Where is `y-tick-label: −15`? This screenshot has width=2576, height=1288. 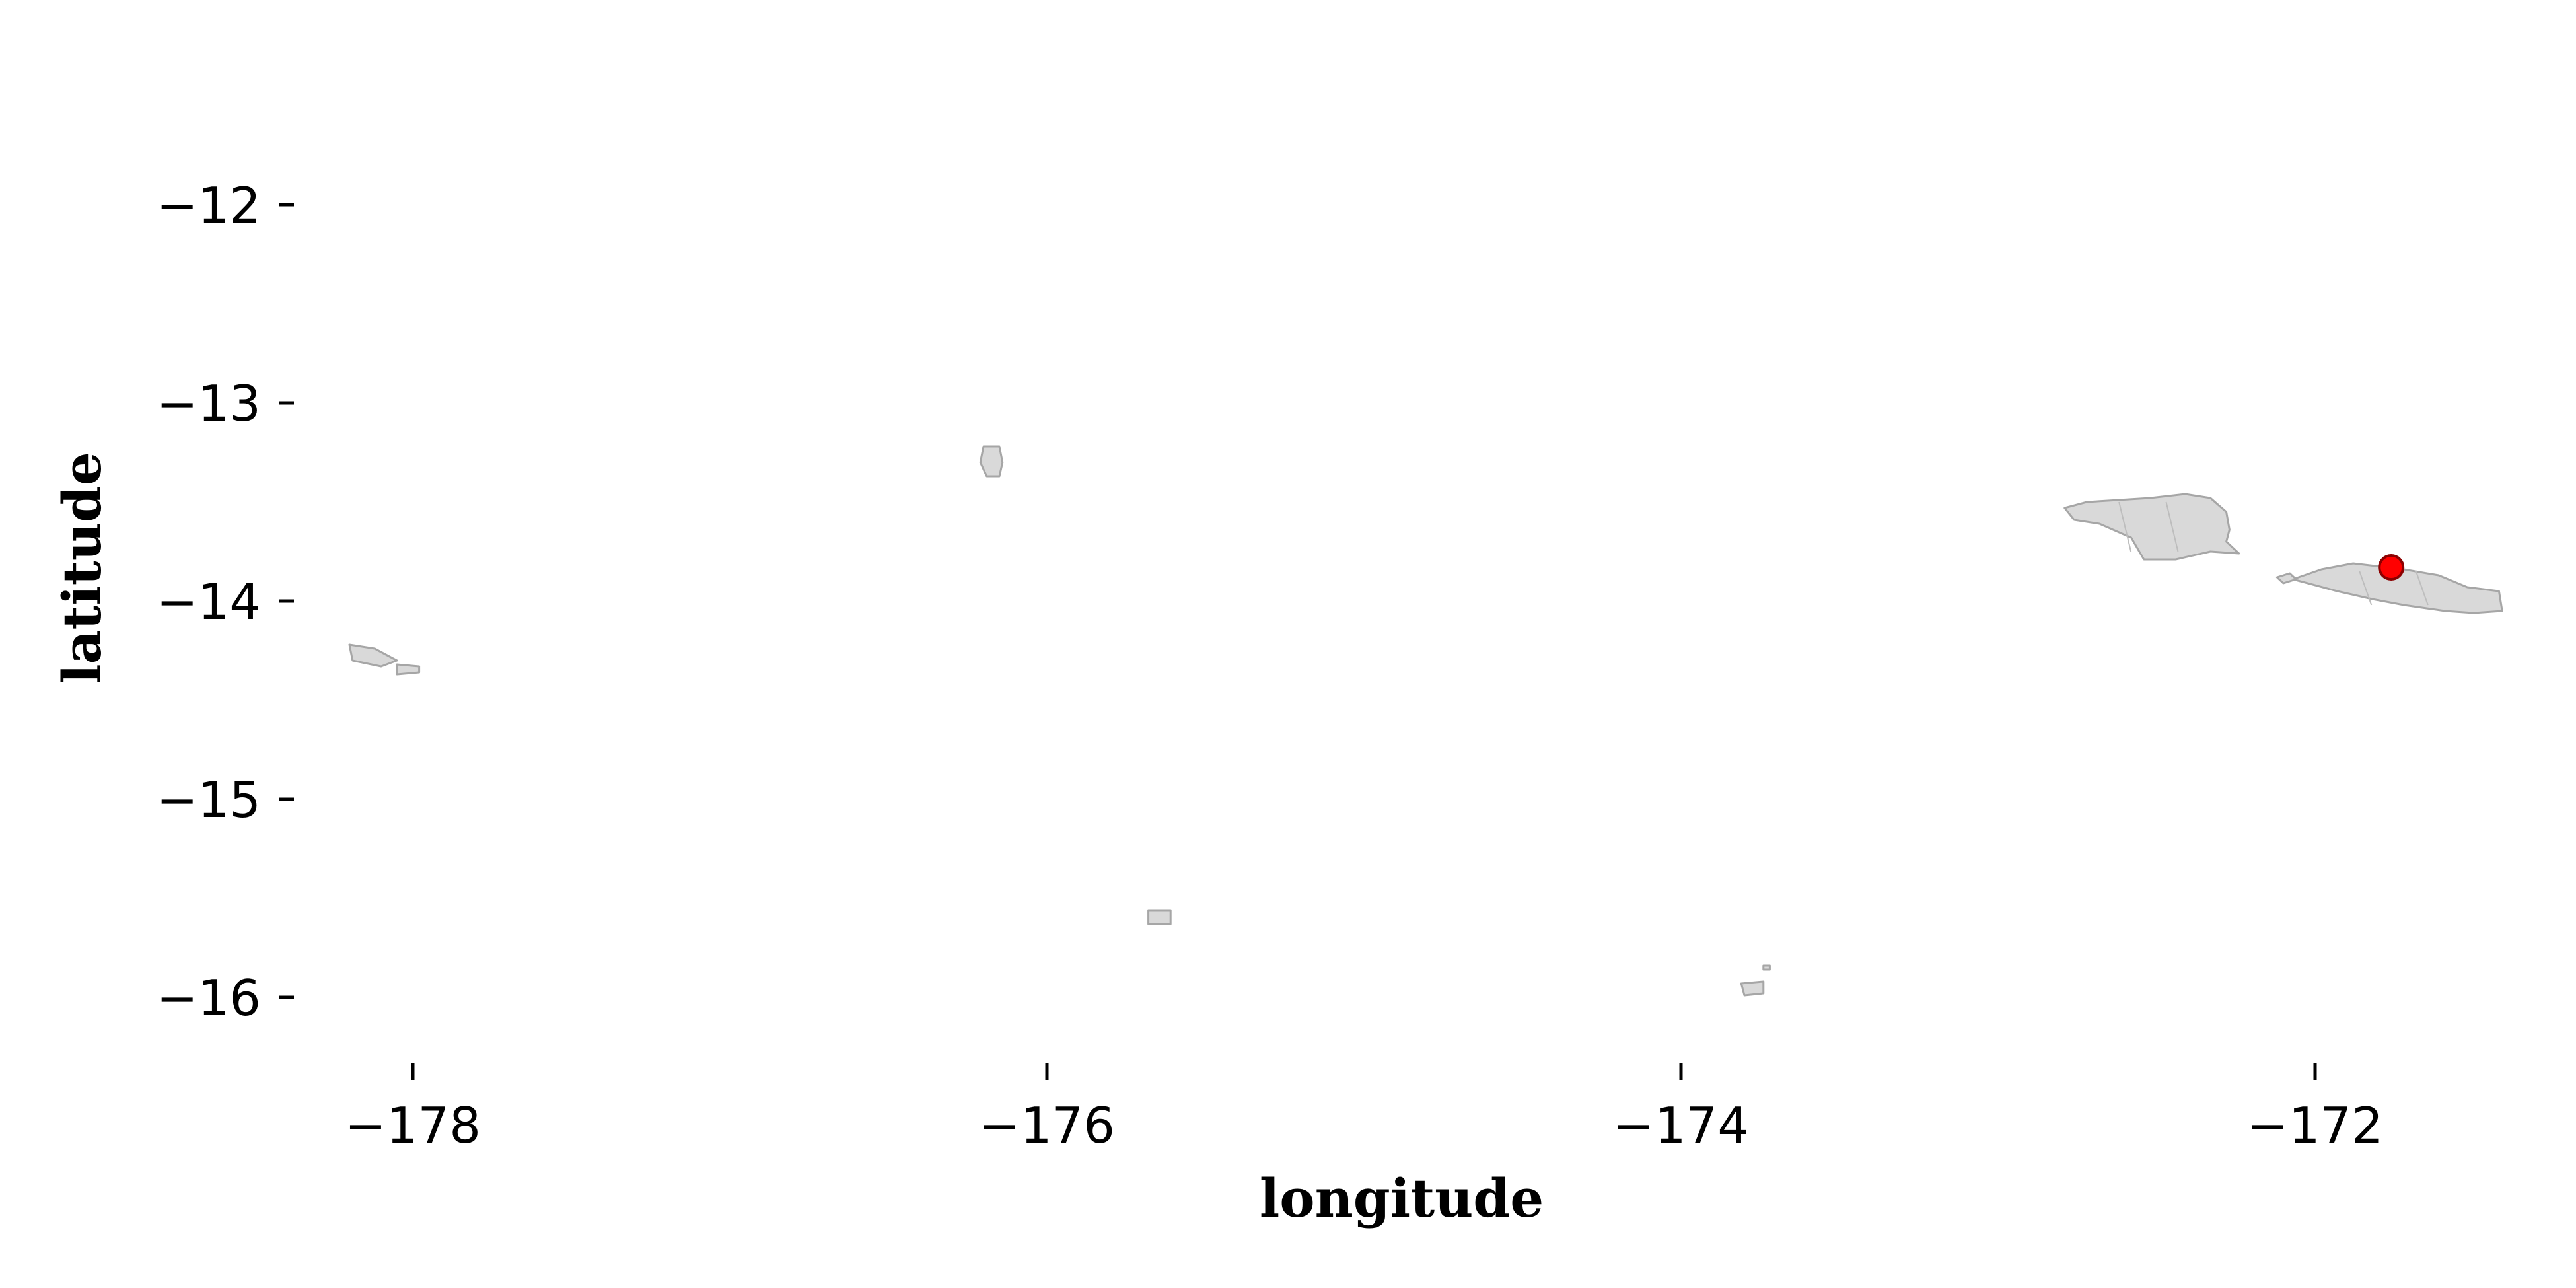 y-tick-label: −15 is located at coordinates (209, 800).